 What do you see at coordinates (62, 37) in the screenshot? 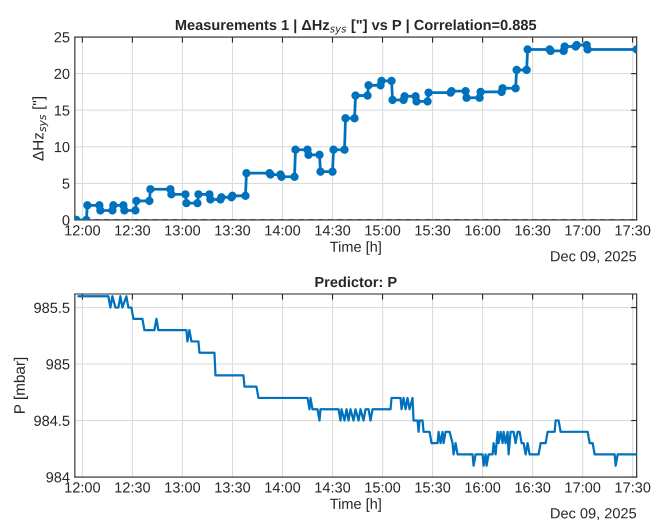
I see `y-tick-label: 25` at bounding box center [62, 37].